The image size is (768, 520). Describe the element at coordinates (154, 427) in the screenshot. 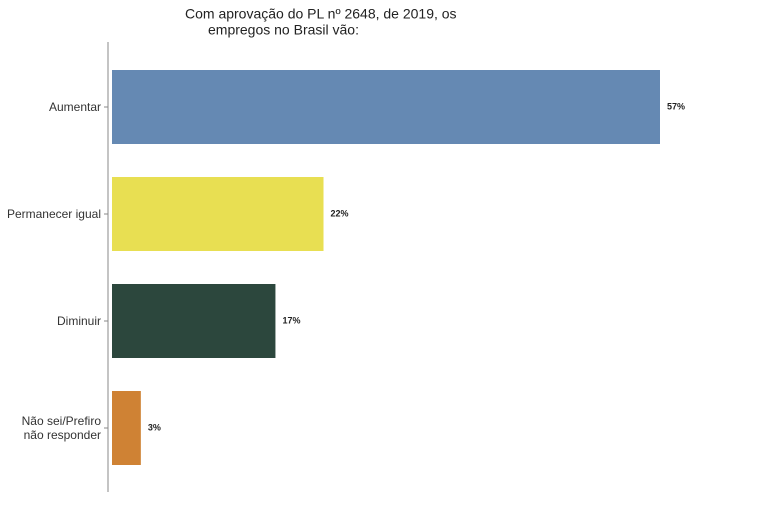

I see `value-label: 3%` at that location.